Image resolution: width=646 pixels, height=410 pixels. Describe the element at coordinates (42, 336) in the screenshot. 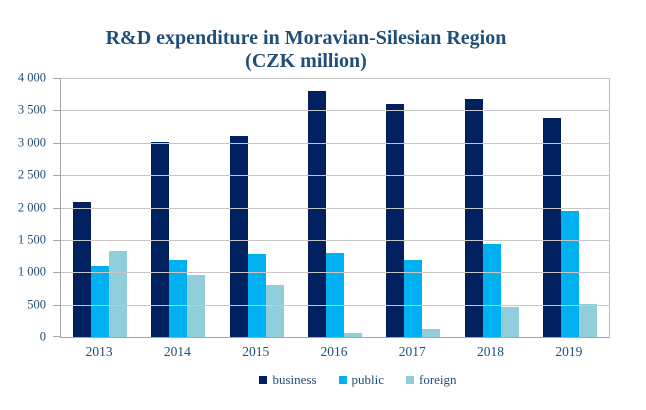

I see `y-axis-label: 0` at that location.